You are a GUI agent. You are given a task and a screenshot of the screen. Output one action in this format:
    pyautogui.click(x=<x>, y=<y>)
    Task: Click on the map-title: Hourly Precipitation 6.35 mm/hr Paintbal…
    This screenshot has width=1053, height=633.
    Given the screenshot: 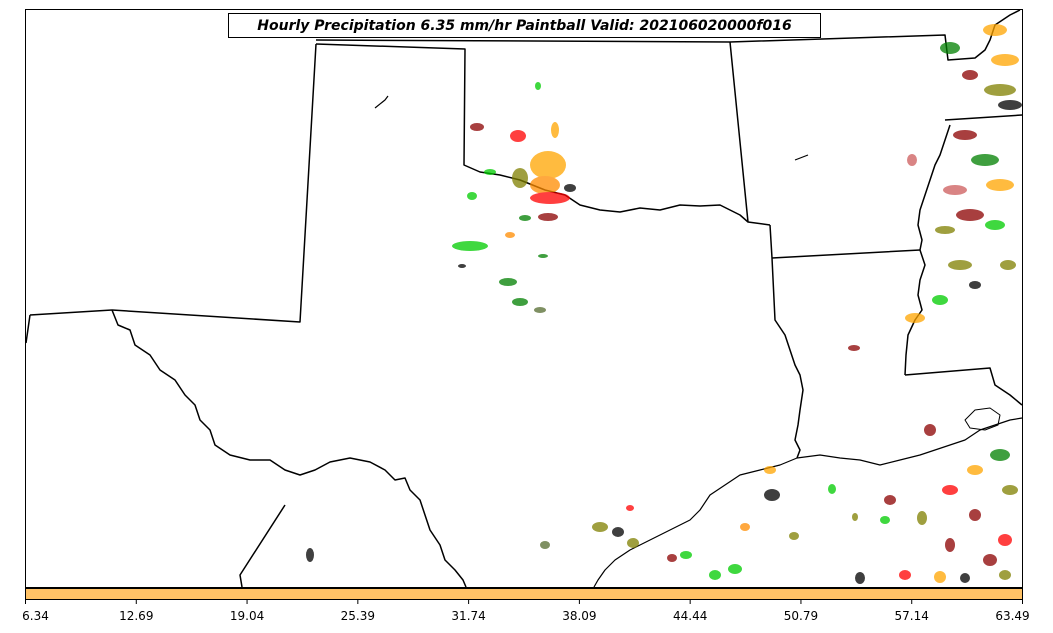 What is the action you would take?
    pyautogui.click(x=524, y=26)
    